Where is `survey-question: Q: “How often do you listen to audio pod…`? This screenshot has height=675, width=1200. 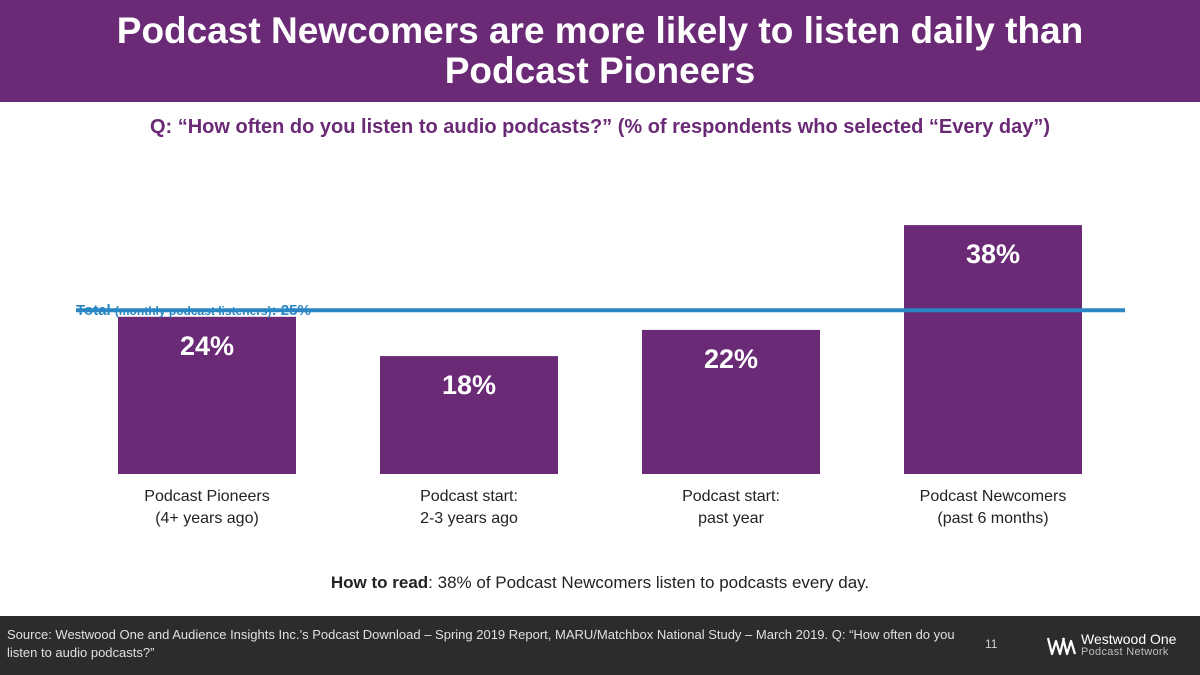
survey-question: Q: “How often do you listen to audio pod… is located at coordinates (600, 127).